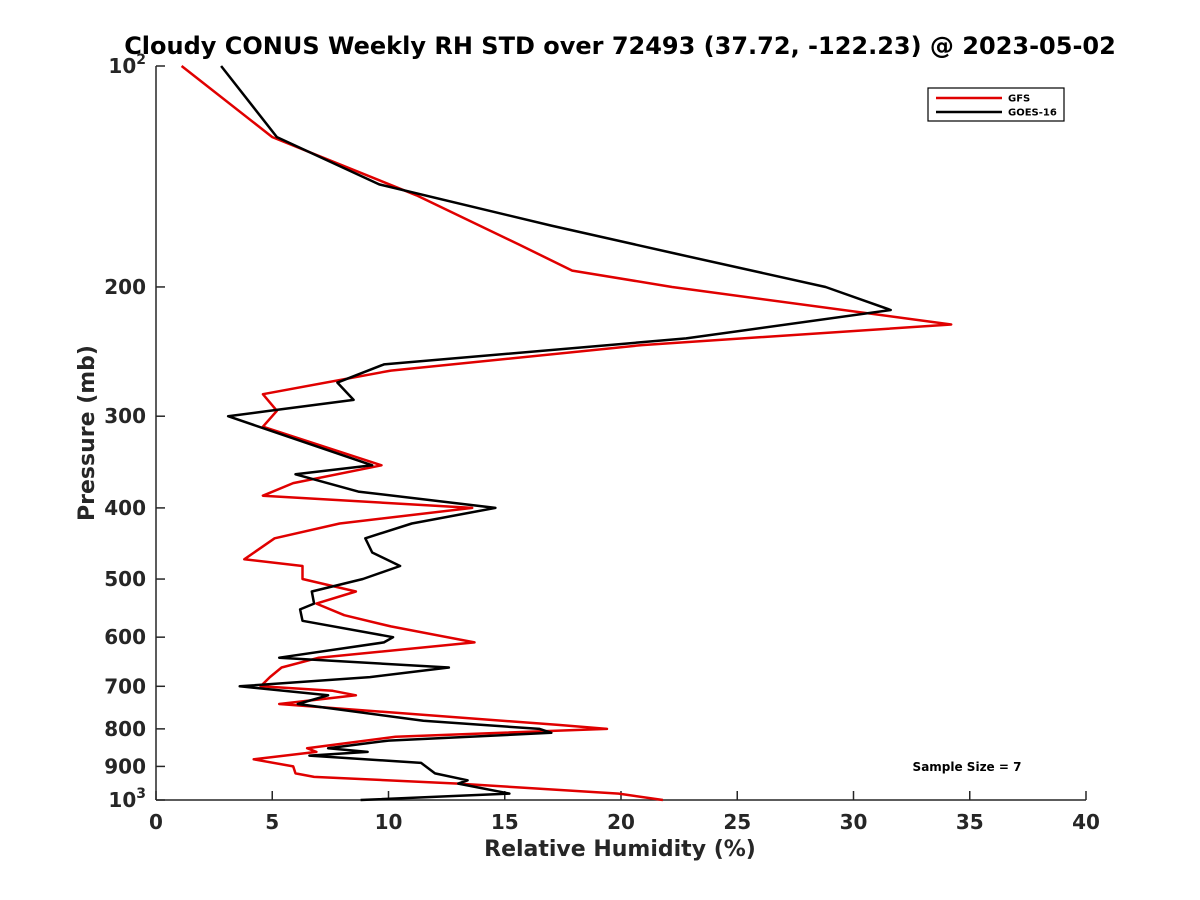 The width and height of the screenshot is (1200, 900). What do you see at coordinates (87, 433) in the screenshot?
I see `y-axis-label: Pressure (mb)` at bounding box center [87, 433].